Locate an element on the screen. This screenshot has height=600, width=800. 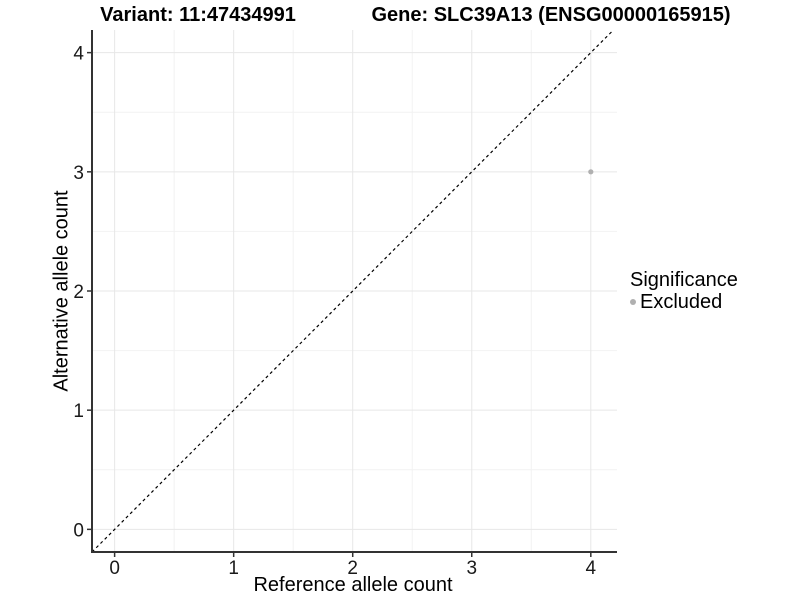
legend: Significance Excluded is located at coordinates (684, 291).